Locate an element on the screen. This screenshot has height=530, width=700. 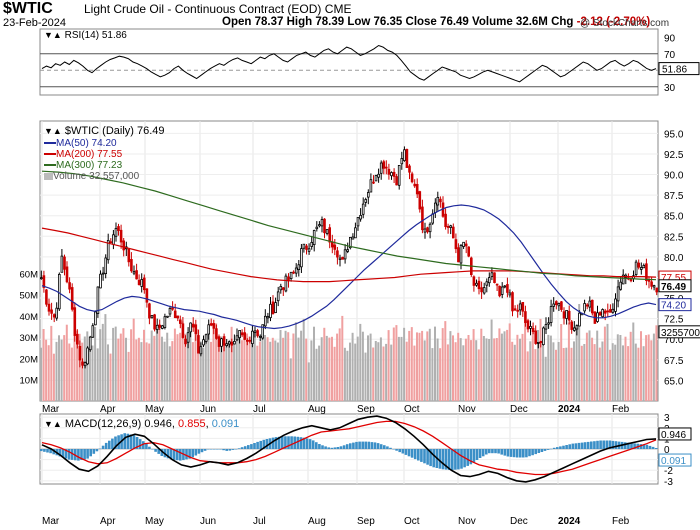
macd-tick-label: 0 is located at coordinates (667, 450).